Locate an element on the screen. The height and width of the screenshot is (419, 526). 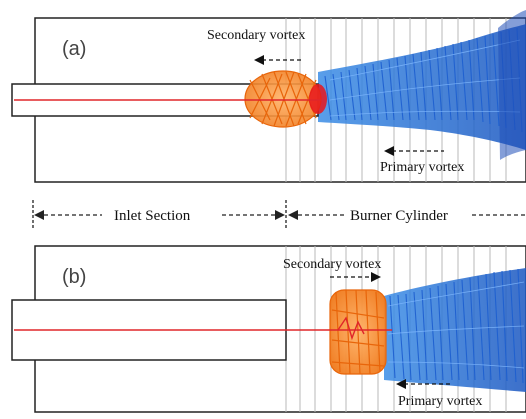
panel-a-primary-arrow is located at coordinates (414, 151).